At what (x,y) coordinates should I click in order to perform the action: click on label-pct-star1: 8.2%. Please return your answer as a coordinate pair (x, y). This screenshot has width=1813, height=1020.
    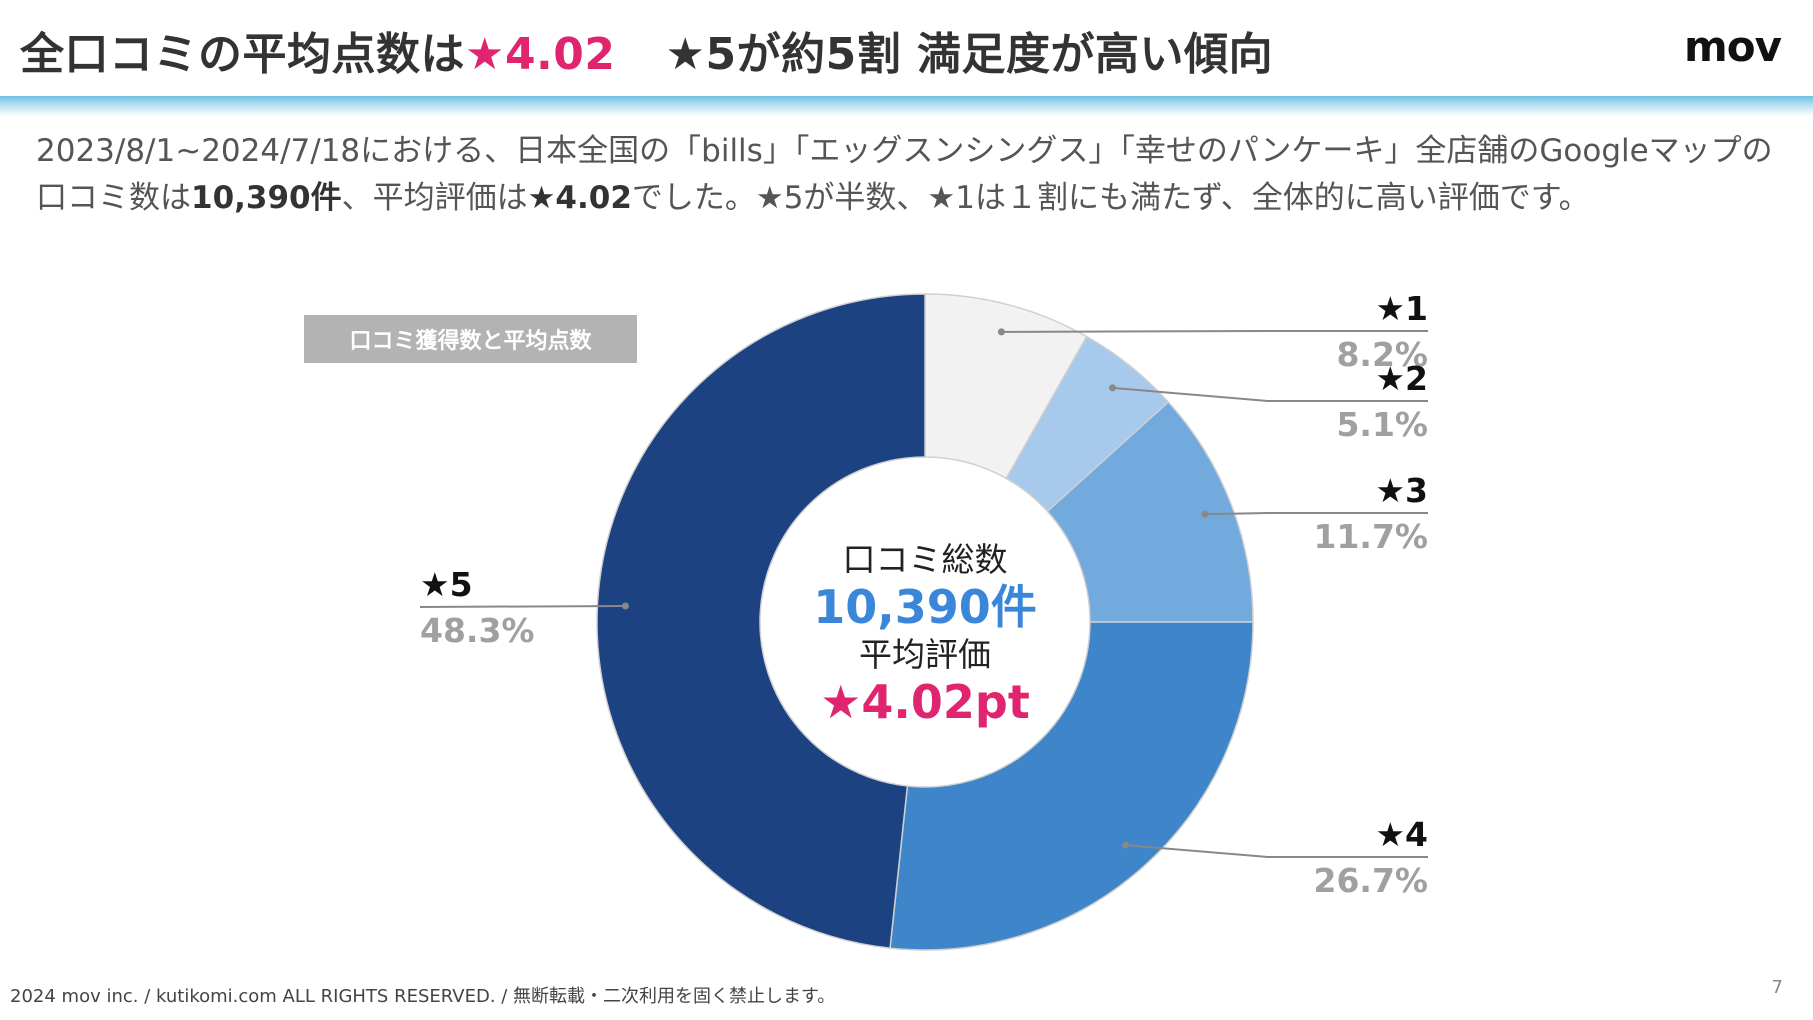
    Looking at the image, I should click on (1382, 354).